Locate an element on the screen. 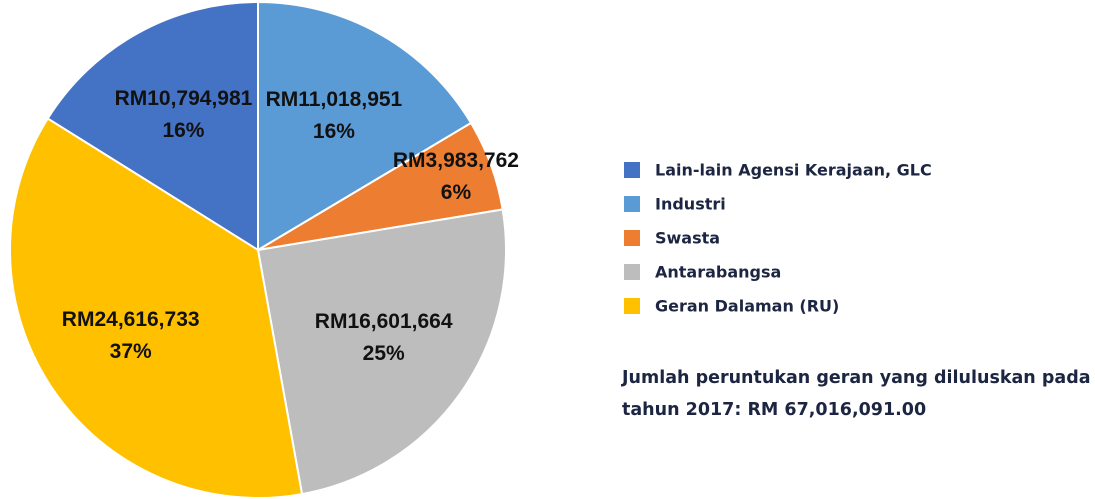 The height and width of the screenshot is (499, 1095). percent-label: 37% is located at coordinates (131, 351).